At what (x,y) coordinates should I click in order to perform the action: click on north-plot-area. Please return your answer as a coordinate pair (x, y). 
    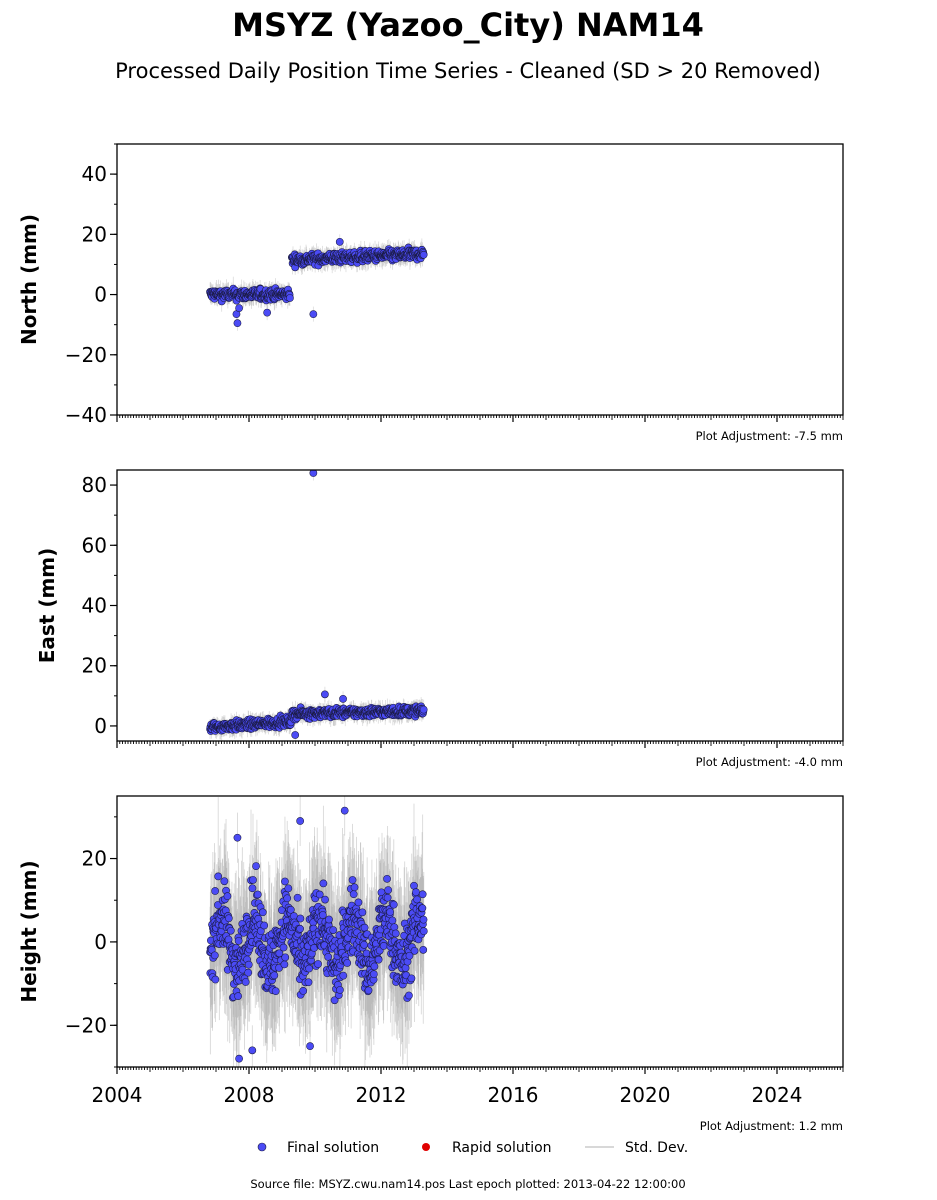
    Looking at the image, I should click on (317, 282).